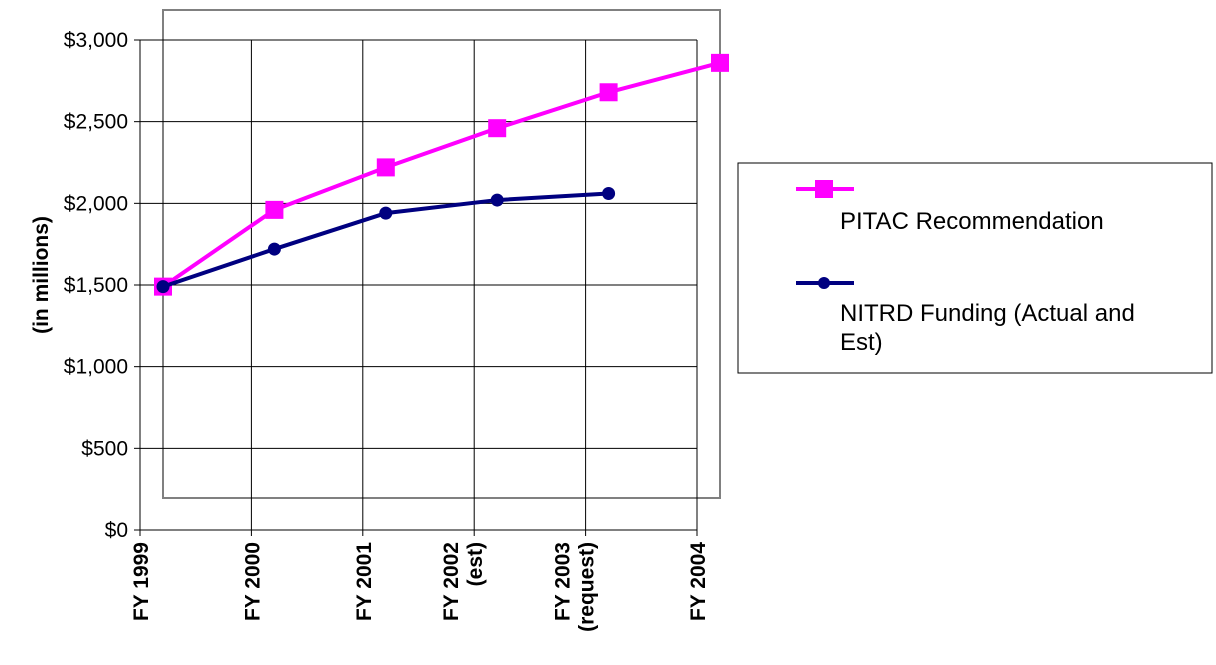  What do you see at coordinates (41, 275) in the screenshot?
I see `y-axis-label: (in millions)` at bounding box center [41, 275].